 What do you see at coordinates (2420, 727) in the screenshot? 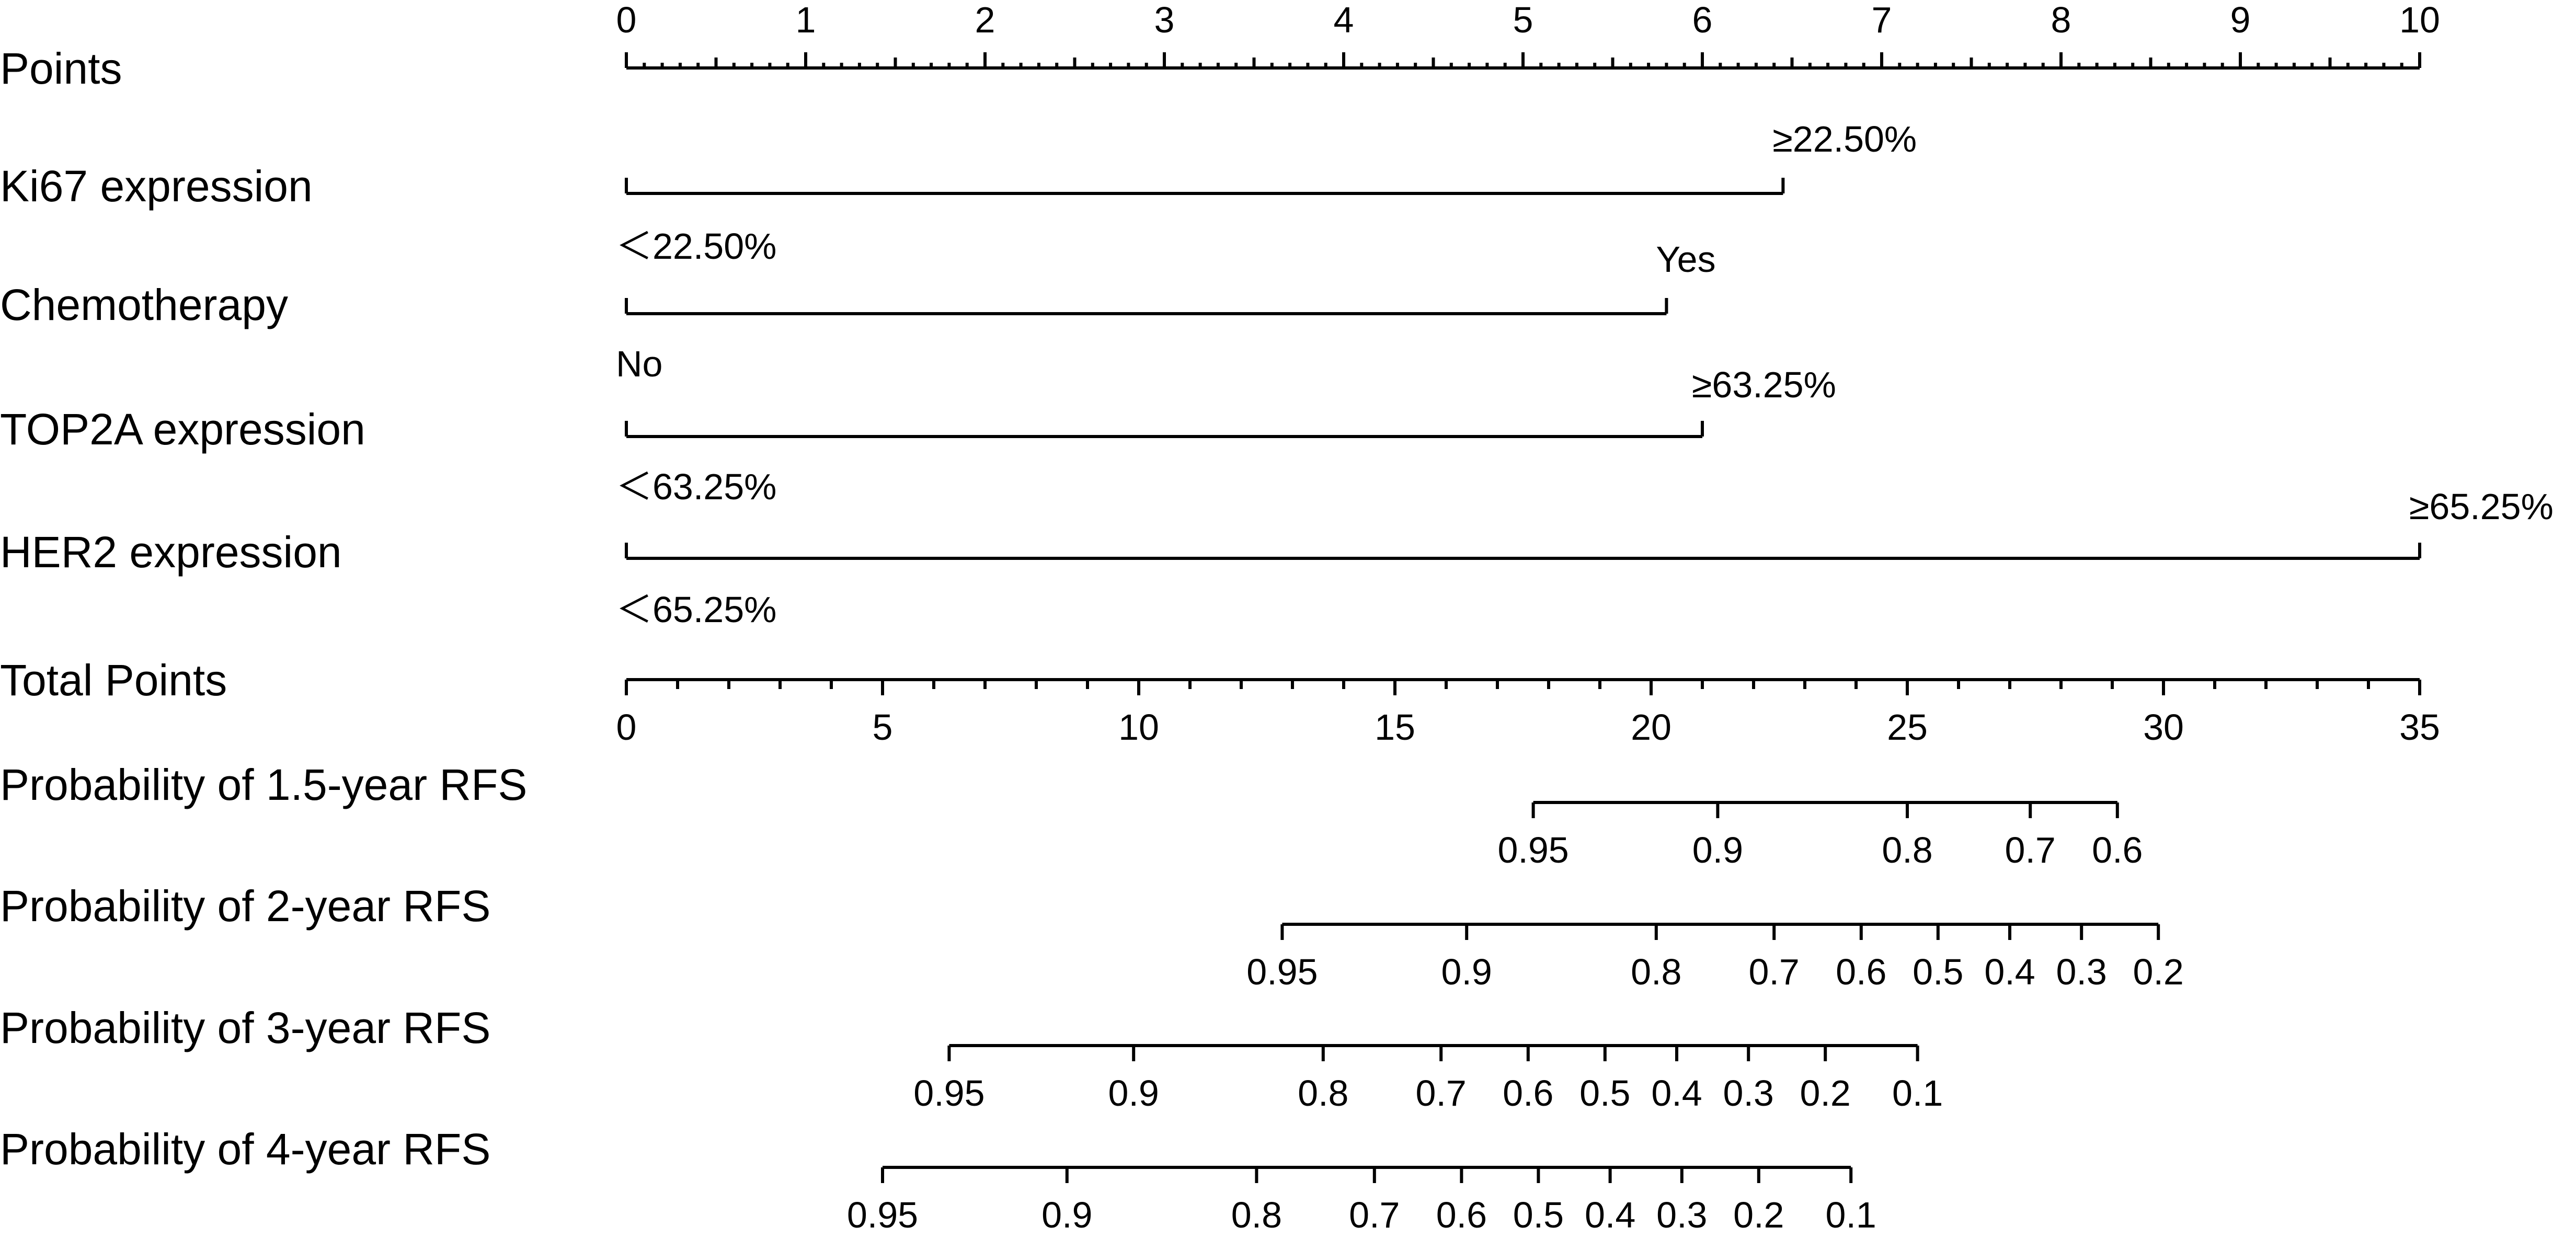
I see `total-points-axis-tick-label: 35` at bounding box center [2420, 727].